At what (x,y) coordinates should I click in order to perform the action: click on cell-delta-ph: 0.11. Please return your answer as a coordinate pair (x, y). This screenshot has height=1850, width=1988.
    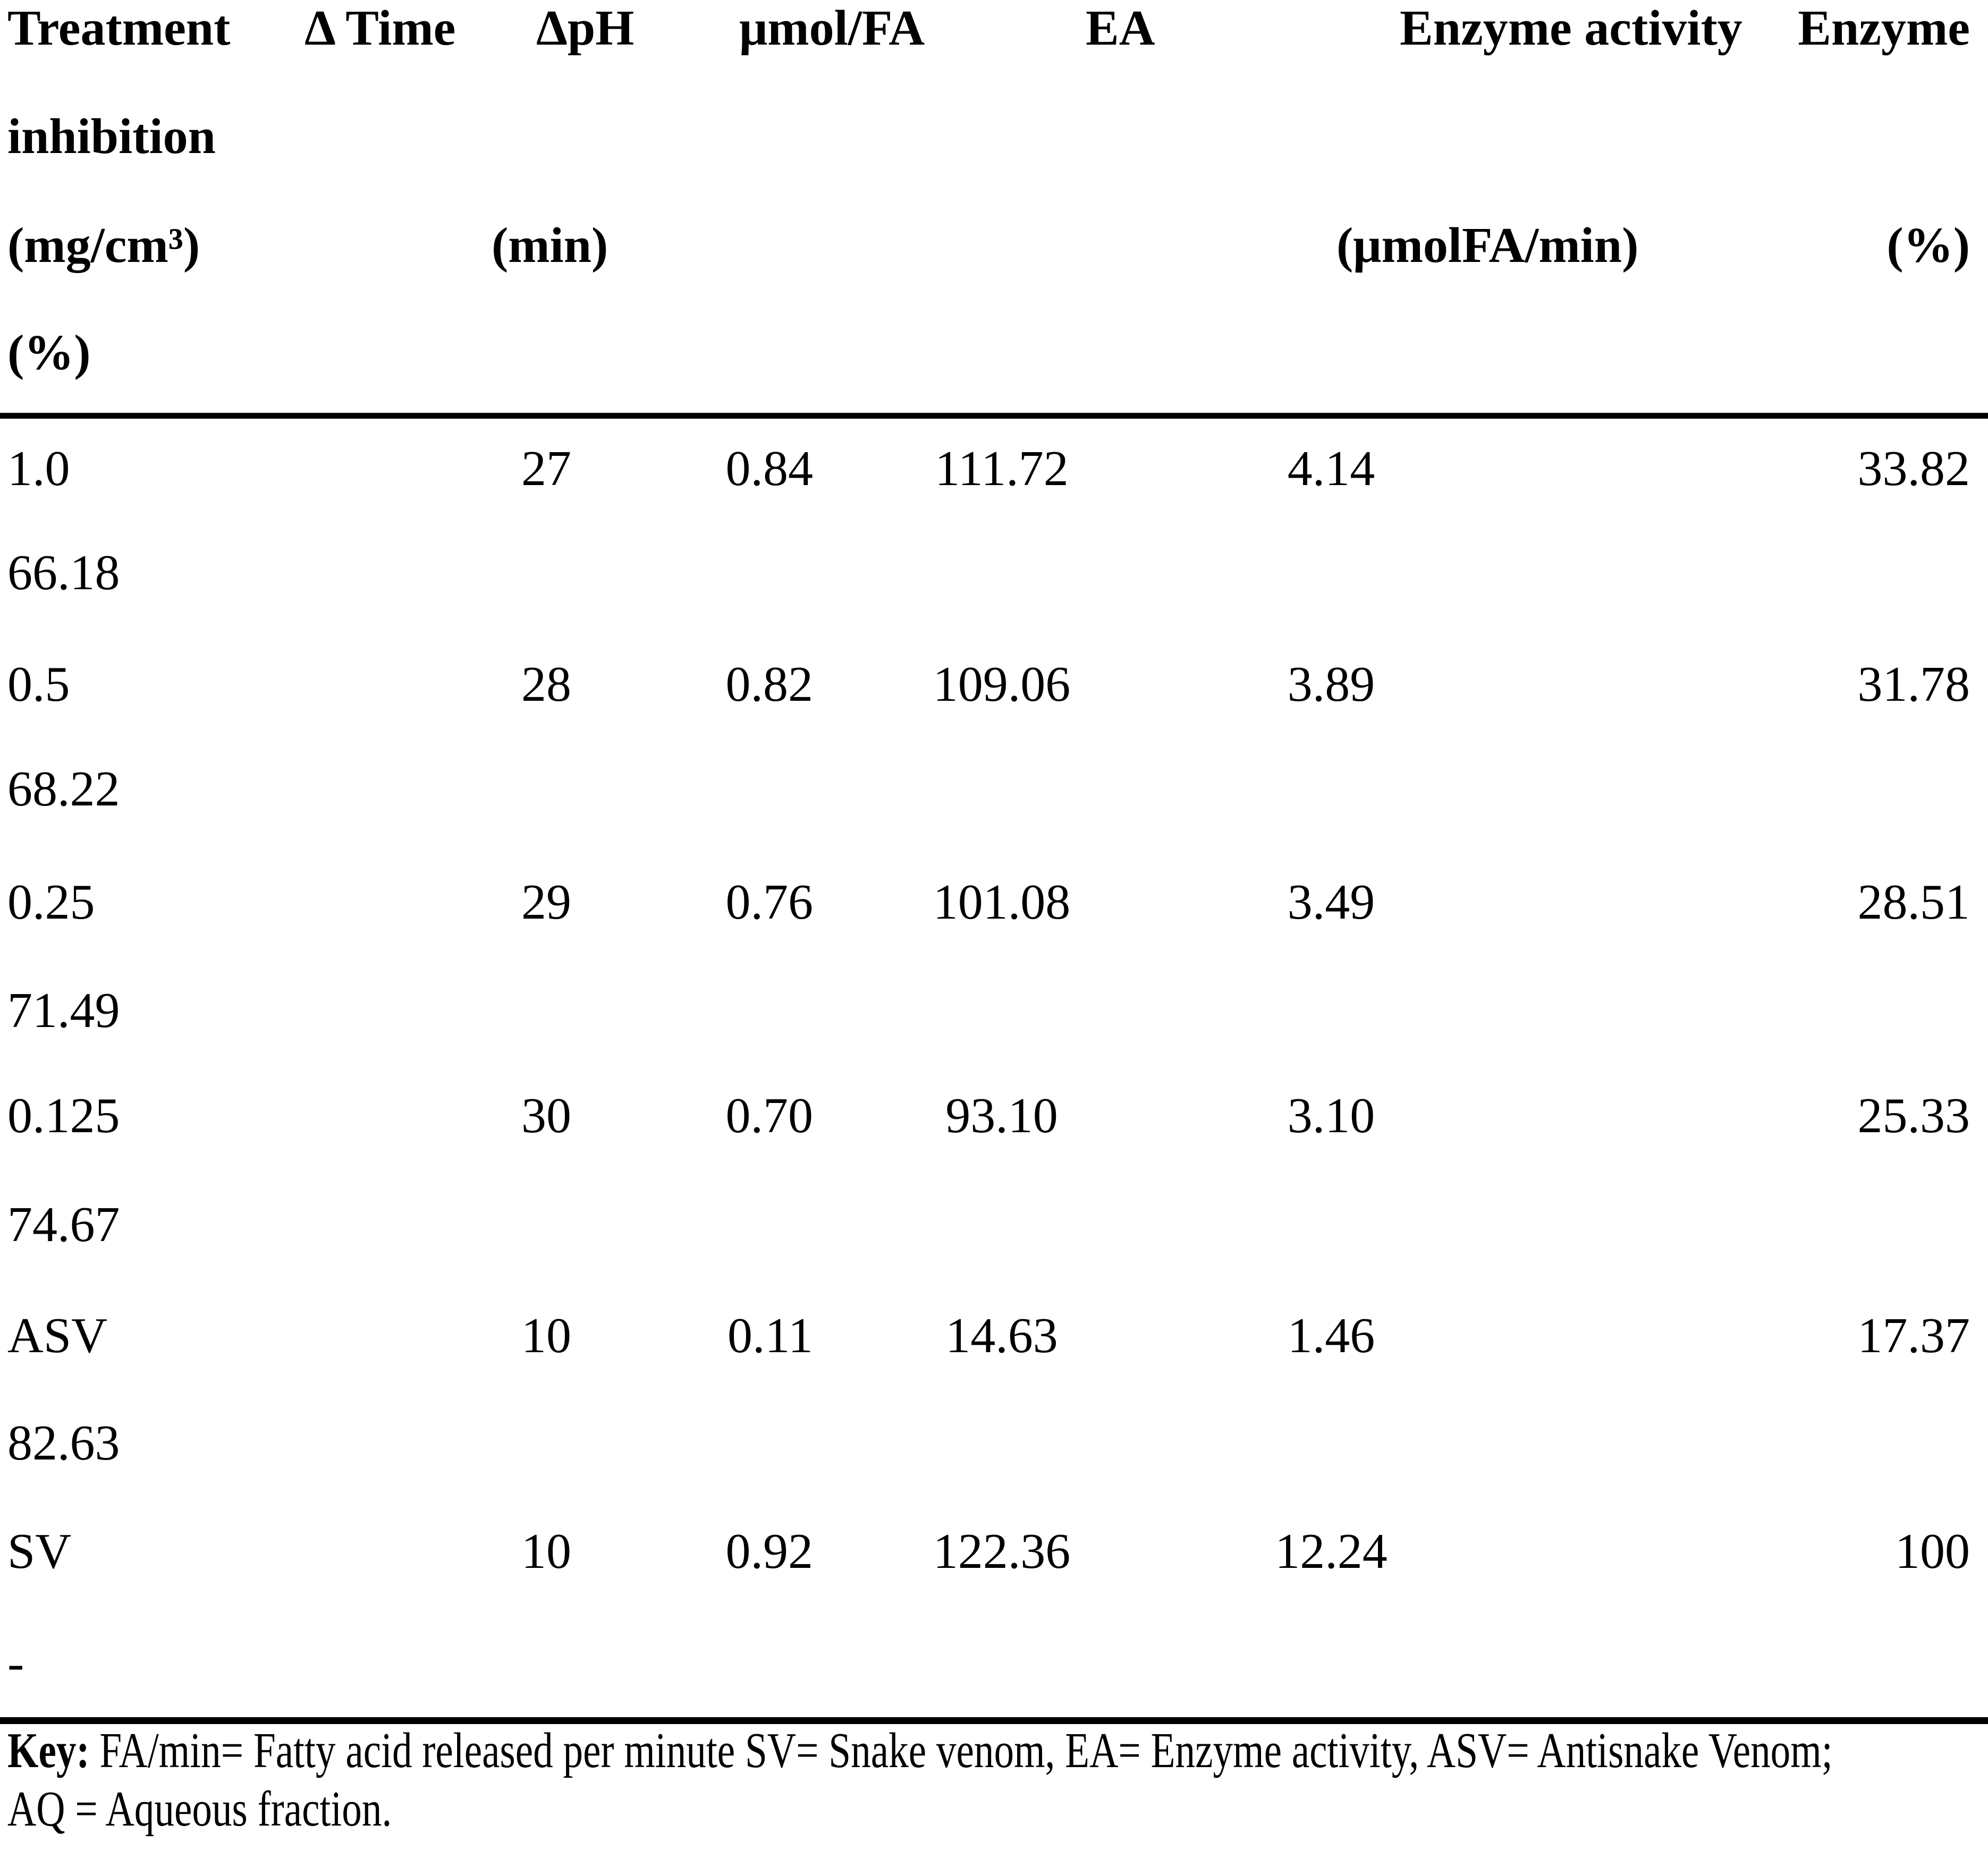
    Looking at the image, I should click on (770, 1336).